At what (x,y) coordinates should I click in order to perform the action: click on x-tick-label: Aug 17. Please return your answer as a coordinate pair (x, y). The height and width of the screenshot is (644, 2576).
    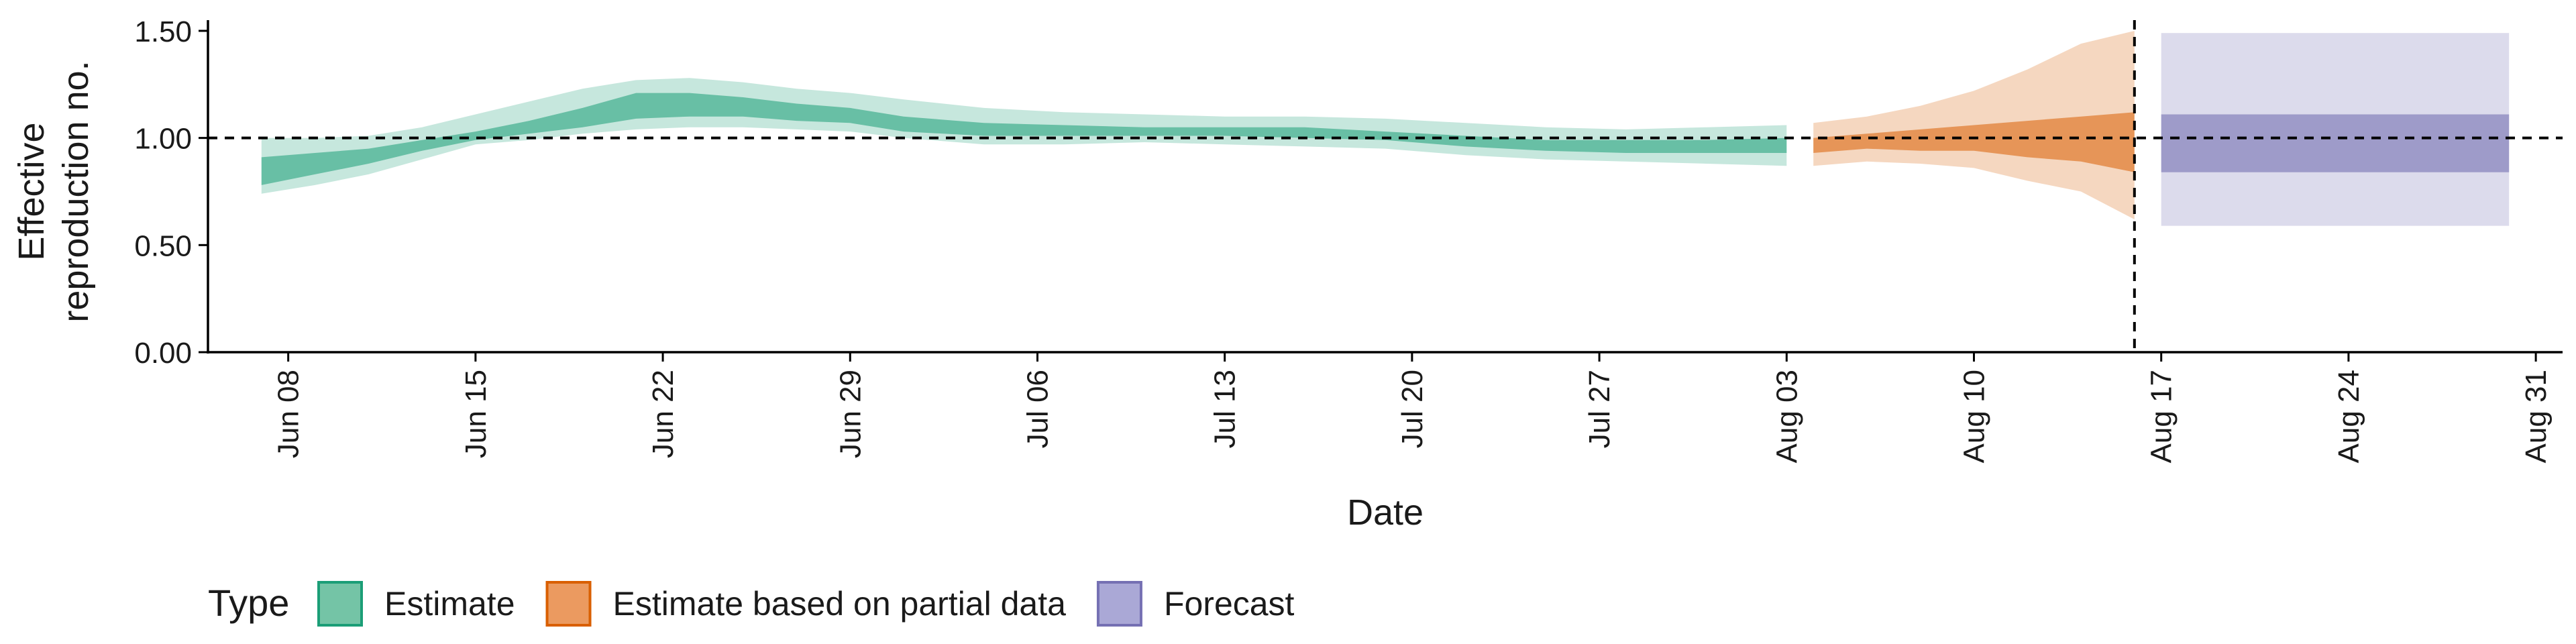
    Looking at the image, I should click on (2161, 416).